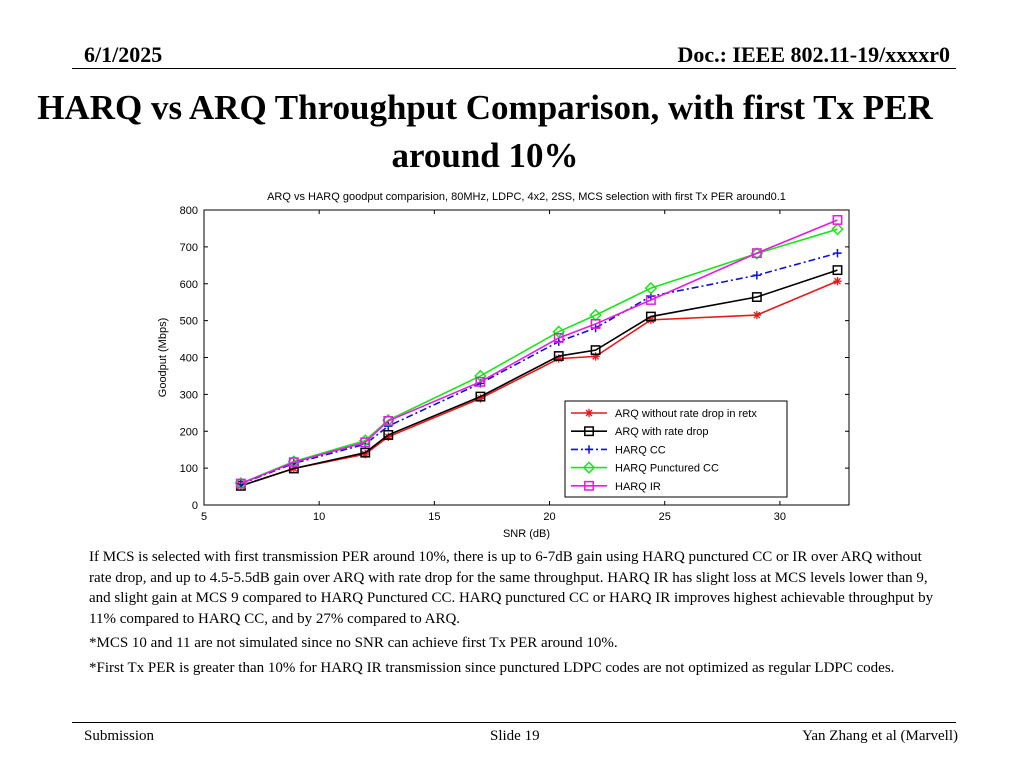 The image size is (1024, 768). What do you see at coordinates (189, 248) in the screenshot?
I see `y-tick-label: 700` at bounding box center [189, 248].